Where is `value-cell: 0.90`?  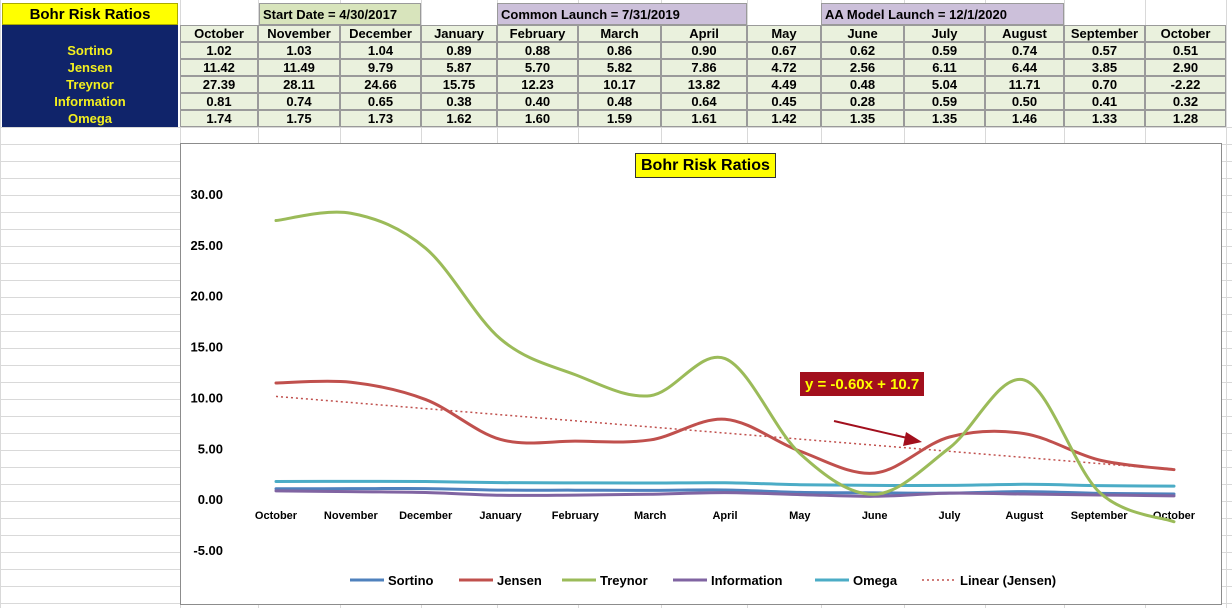 value-cell: 0.90 is located at coordinates (704, 50).